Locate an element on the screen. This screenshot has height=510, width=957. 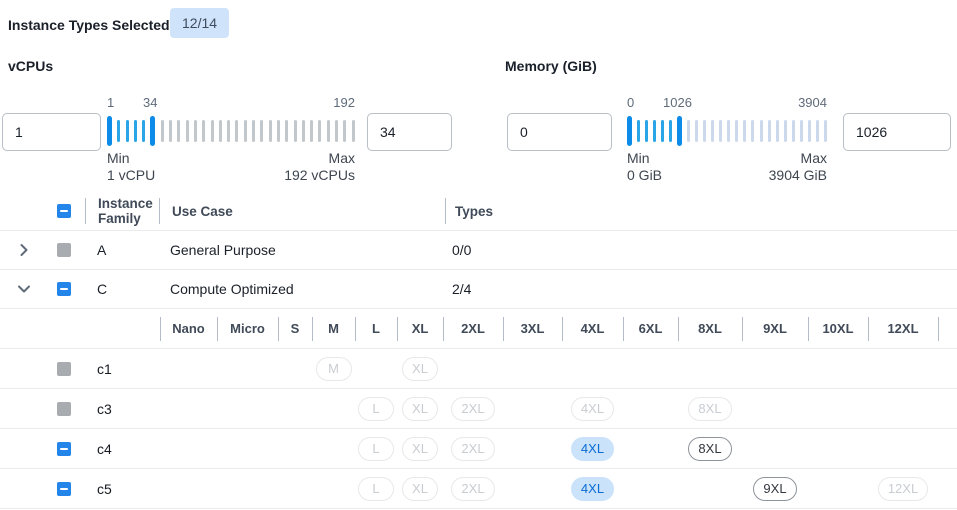
vcpus-slider-track is located at coordinates (231, 131).